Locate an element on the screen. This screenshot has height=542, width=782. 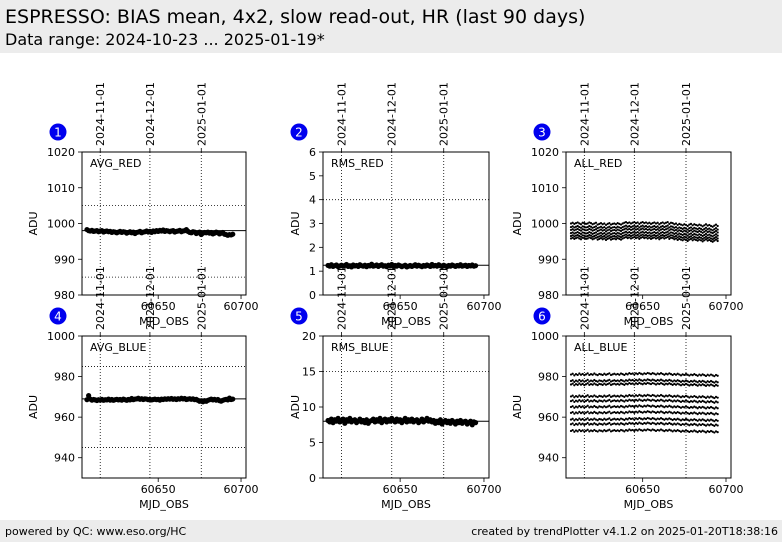
y-tick-label: 5 is located at coordinates (312, 443).